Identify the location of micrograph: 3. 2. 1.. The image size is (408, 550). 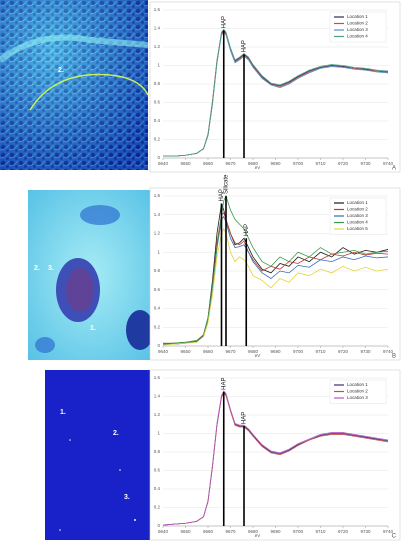
(91, 275).